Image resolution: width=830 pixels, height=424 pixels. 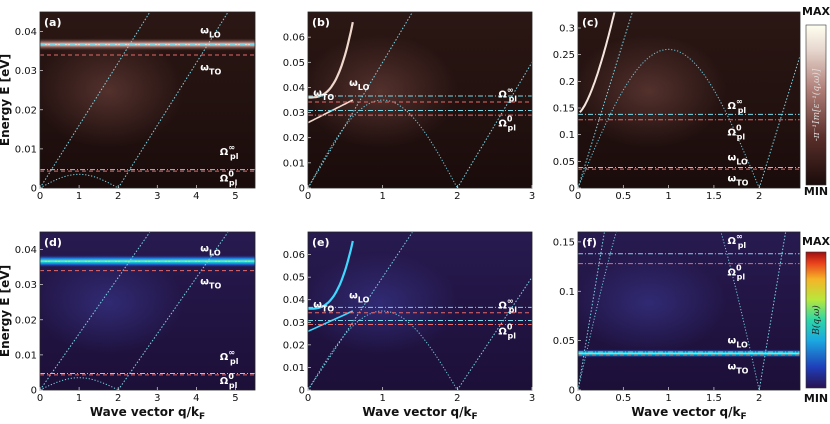 I want to click on panel-b-omega-pl-inf-label: Ω∞ pl, so click(x=507, y=95).